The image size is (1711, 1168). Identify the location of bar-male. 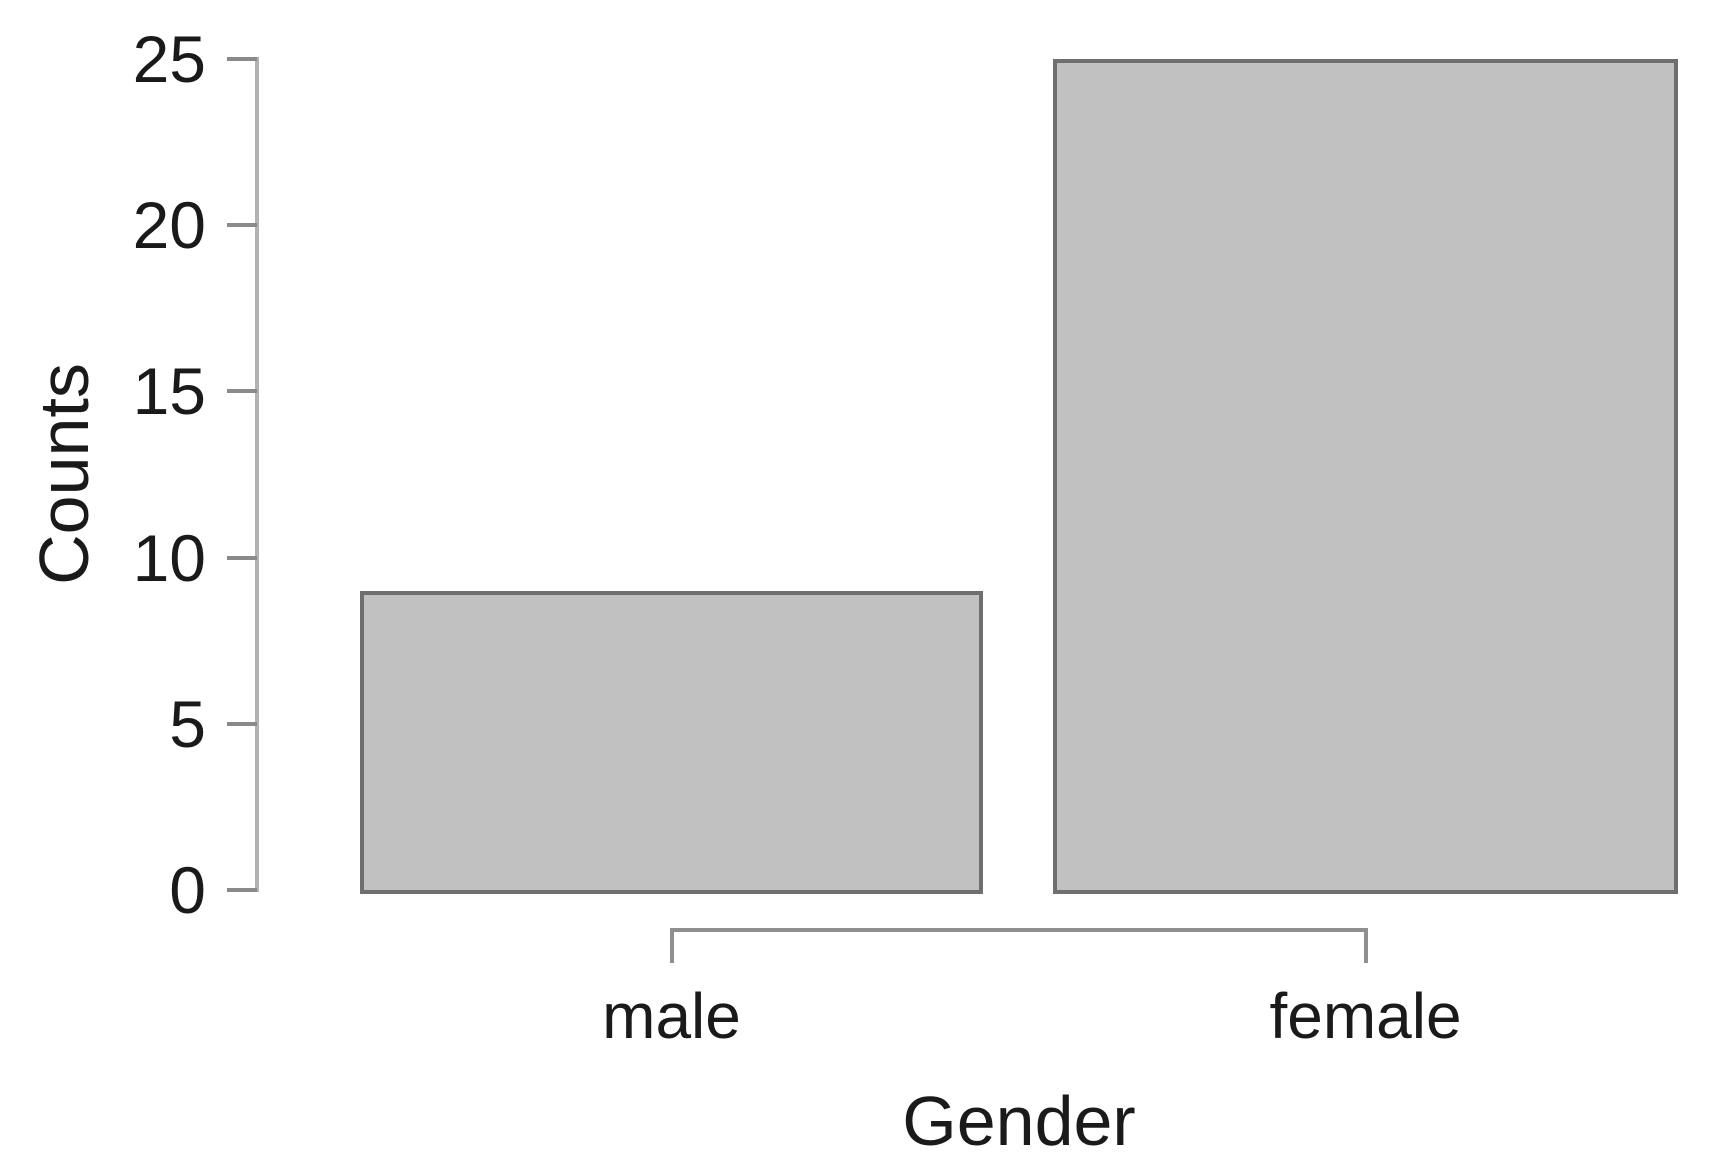
(671, 742).